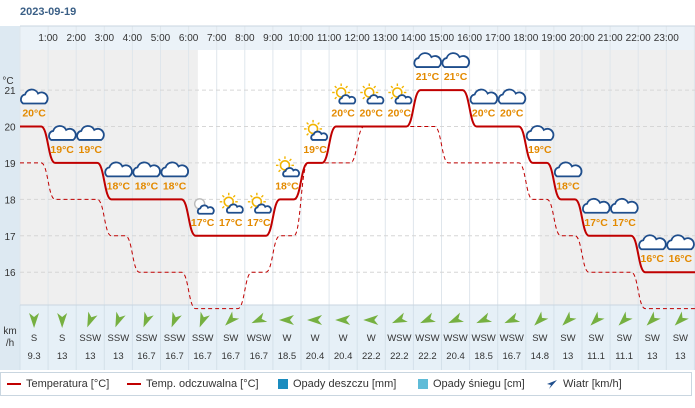 The image size is (695, 408). I want to click on hour-tick-label: 17:00, so click(497, 38).